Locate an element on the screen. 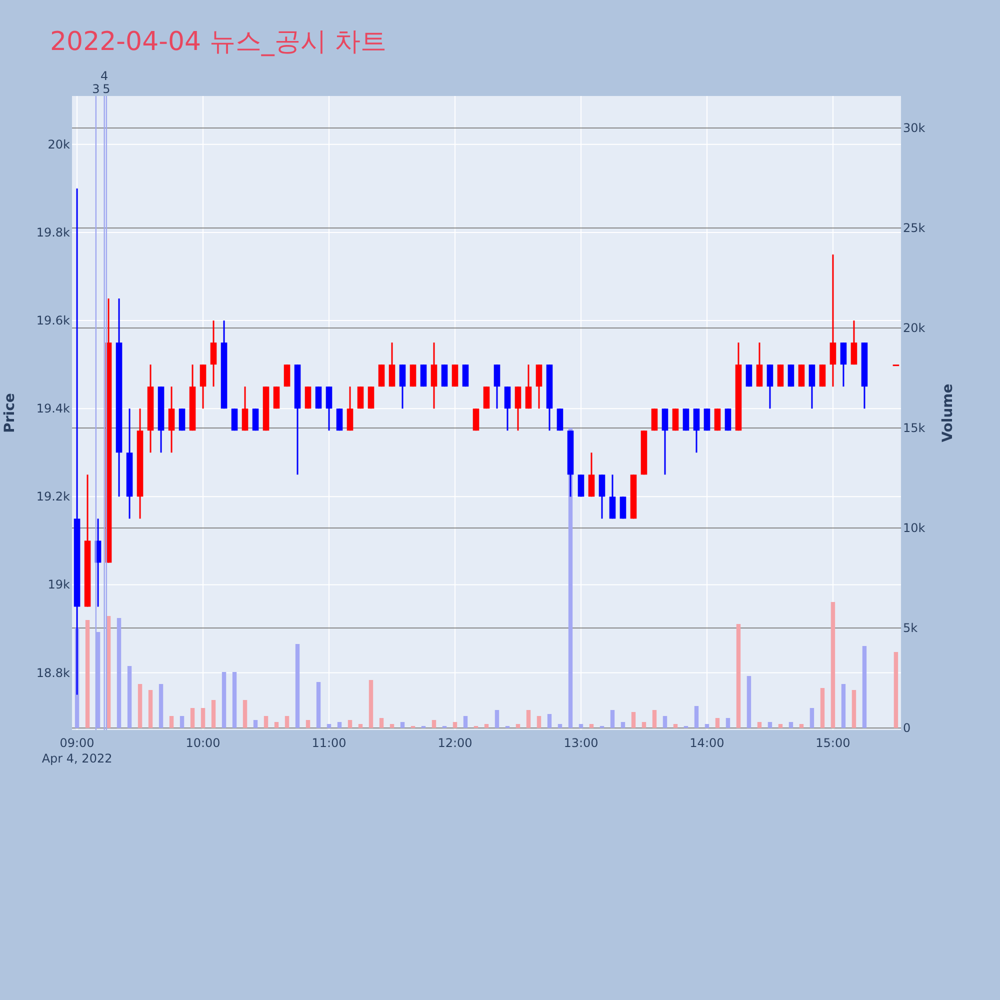 The image size is (1000, 1000). y2-tick-label: 10k is located at coordinates (914, 528).